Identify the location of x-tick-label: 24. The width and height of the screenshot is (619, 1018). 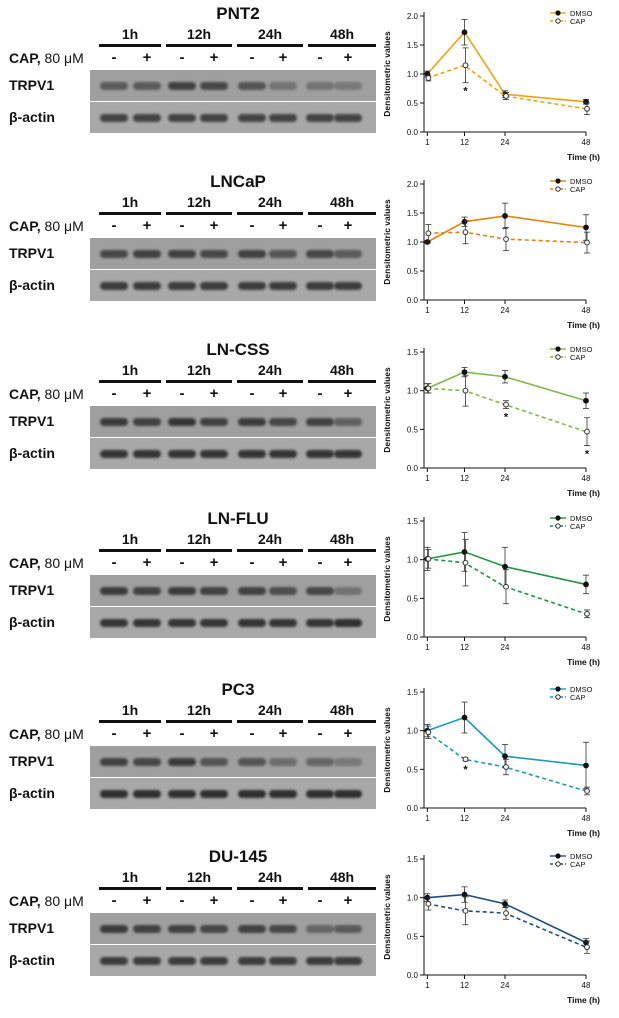
(505, 142).